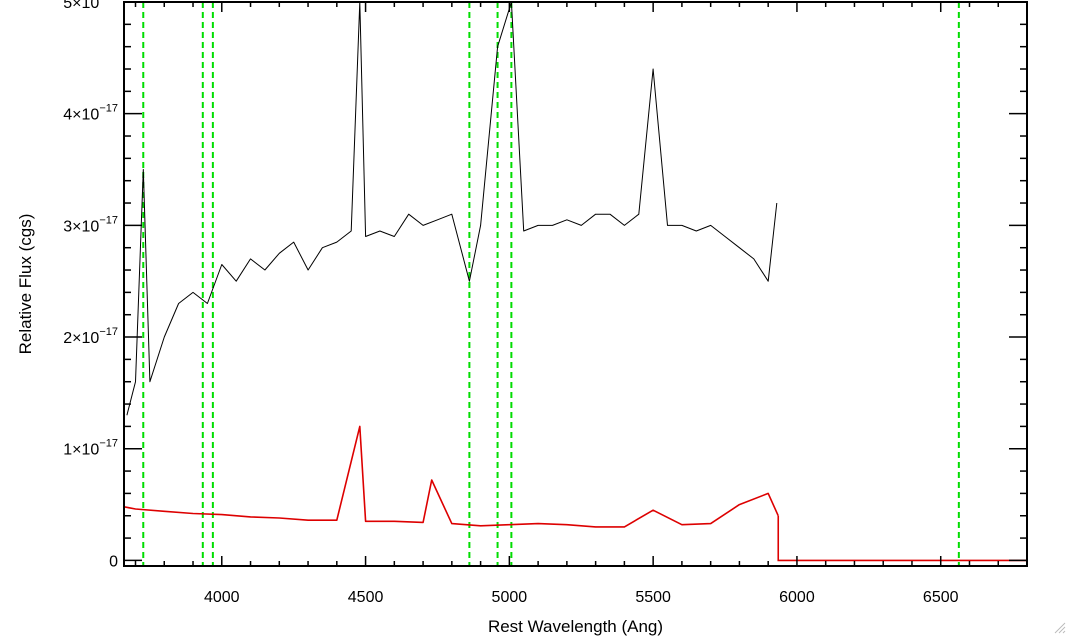 The width and height of the screenshot is (1069, 637). I want to click on x-tick-label: 5000, so click(510, 597).